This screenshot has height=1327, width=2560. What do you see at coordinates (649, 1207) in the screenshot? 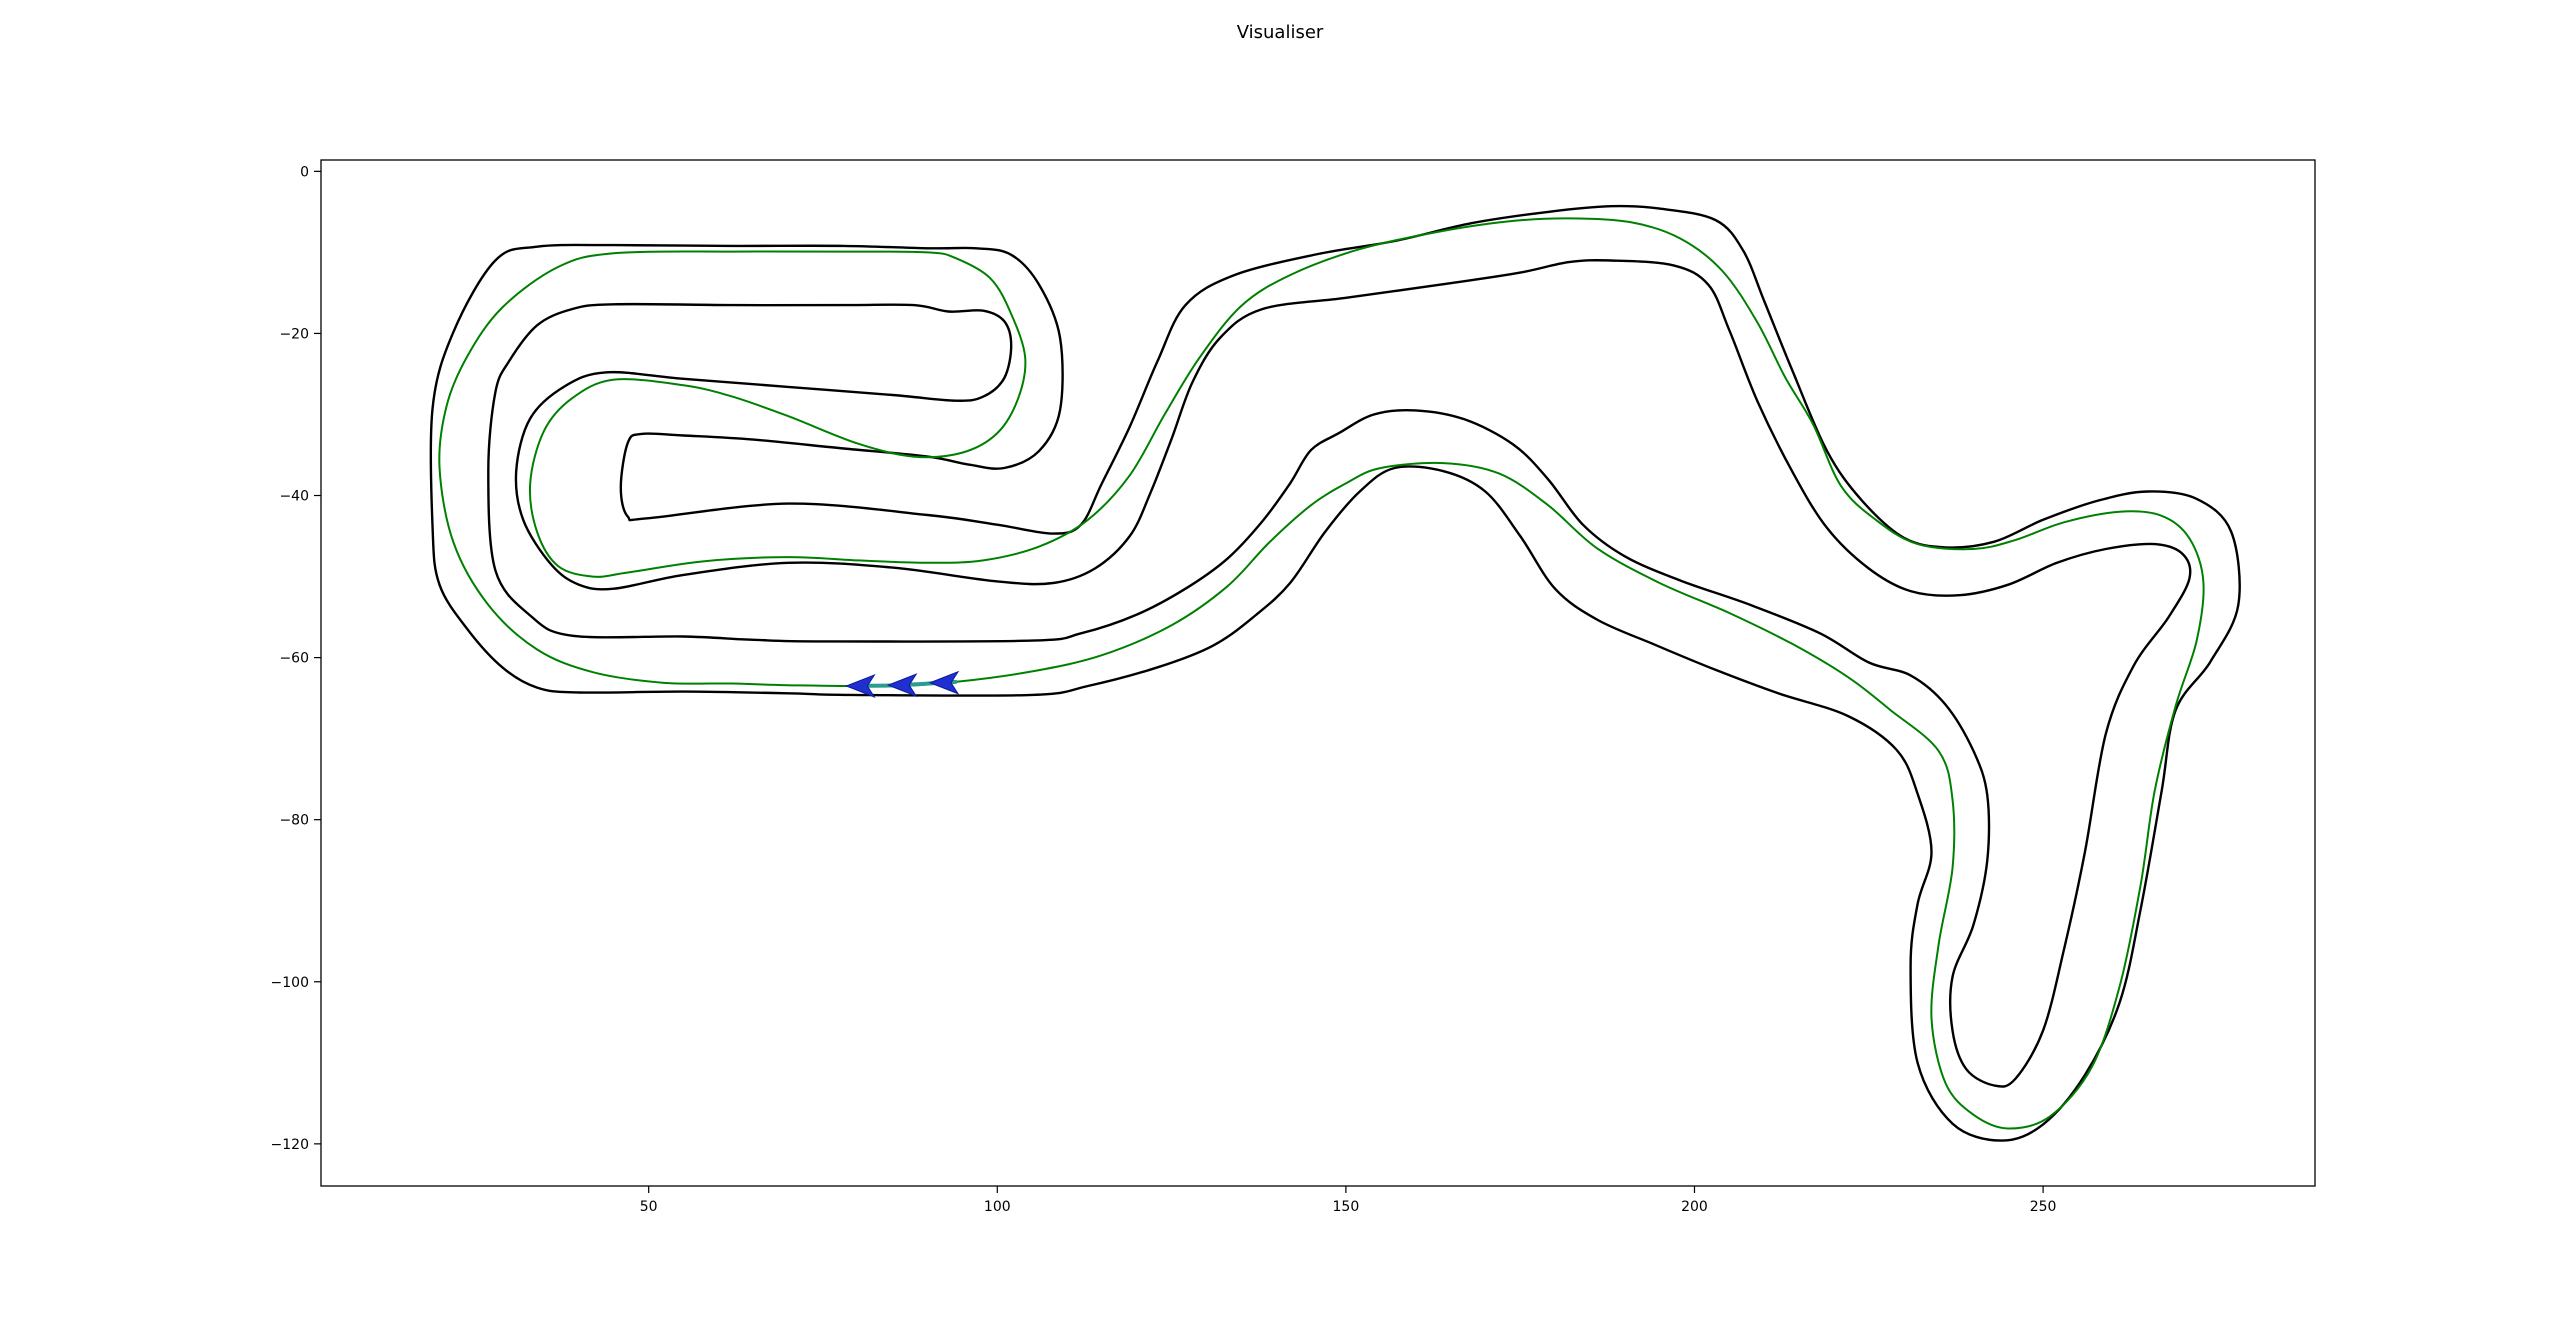
I see `x-tick-label: 50` at bounding box center [649, 1207].